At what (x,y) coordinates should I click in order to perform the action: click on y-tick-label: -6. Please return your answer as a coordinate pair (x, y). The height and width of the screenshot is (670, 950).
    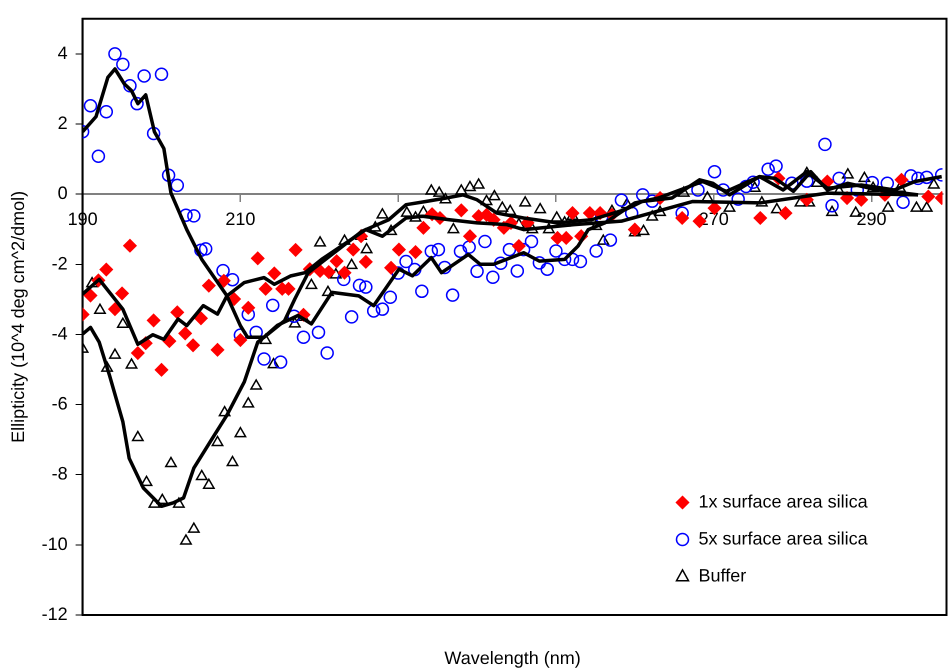
    Looking at the image, I should click on (60, 404).